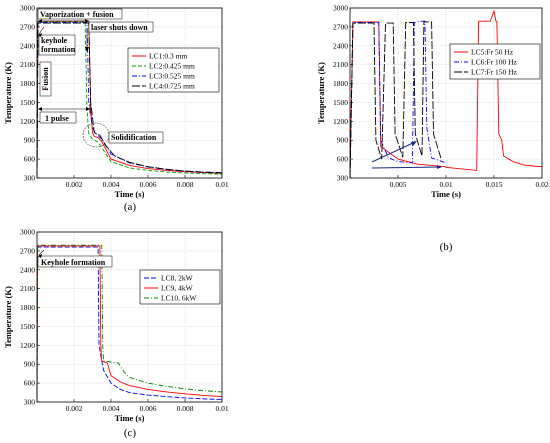 The height and width of the screenshot is (443, 550). What do you see at coordinates (130, 433) in the screenshot?
I see `panel-label: (c)` at bounding box center [130, 433].